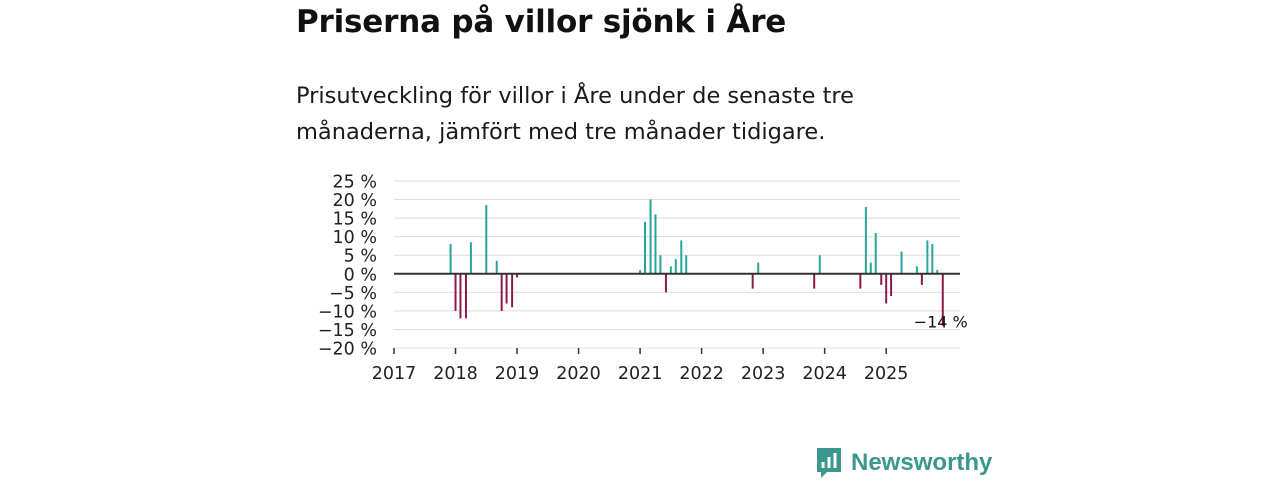 The image size is (1280, 481). What do you see at coordinates (347, 312) in the screenshot?
I see `y-tick-label: −10 %` at bounding box center [347, 312].